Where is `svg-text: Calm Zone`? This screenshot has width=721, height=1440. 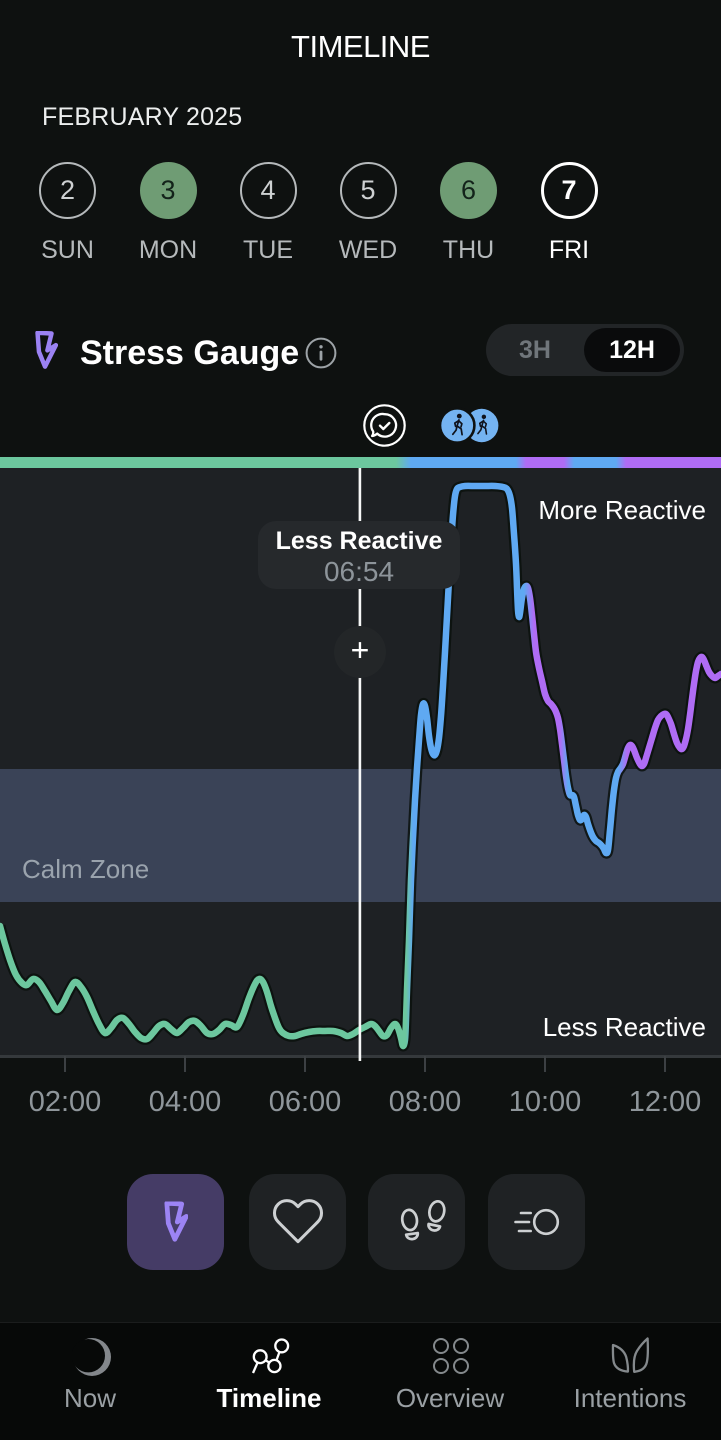 svg-text: Calm Zone is located at coordinates (85, 869).